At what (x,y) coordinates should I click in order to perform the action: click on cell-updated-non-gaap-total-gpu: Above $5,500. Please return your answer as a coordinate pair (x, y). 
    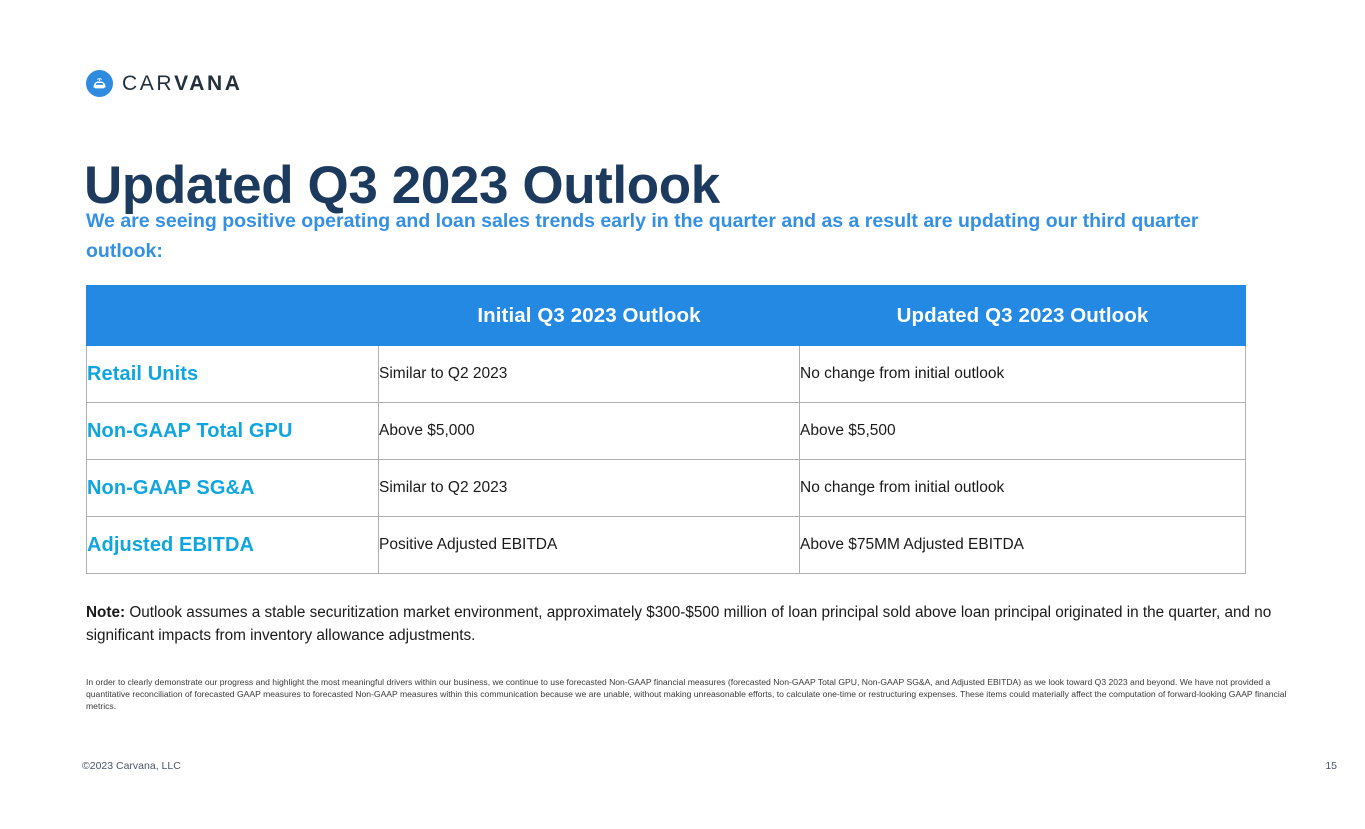
    Looking at the image, I should click on (1022, 431).